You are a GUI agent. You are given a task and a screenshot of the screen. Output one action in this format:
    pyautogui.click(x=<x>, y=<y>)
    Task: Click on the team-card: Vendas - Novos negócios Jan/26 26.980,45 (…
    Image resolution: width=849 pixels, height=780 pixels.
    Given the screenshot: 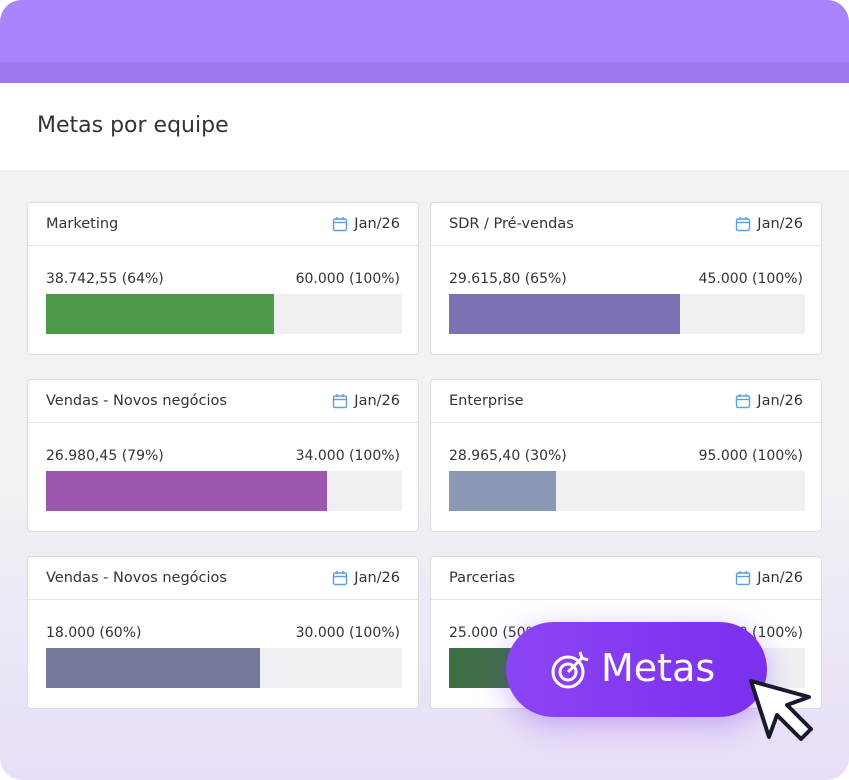 What is the action you would take?
    pyautogui.click(x=223, y=455)
    